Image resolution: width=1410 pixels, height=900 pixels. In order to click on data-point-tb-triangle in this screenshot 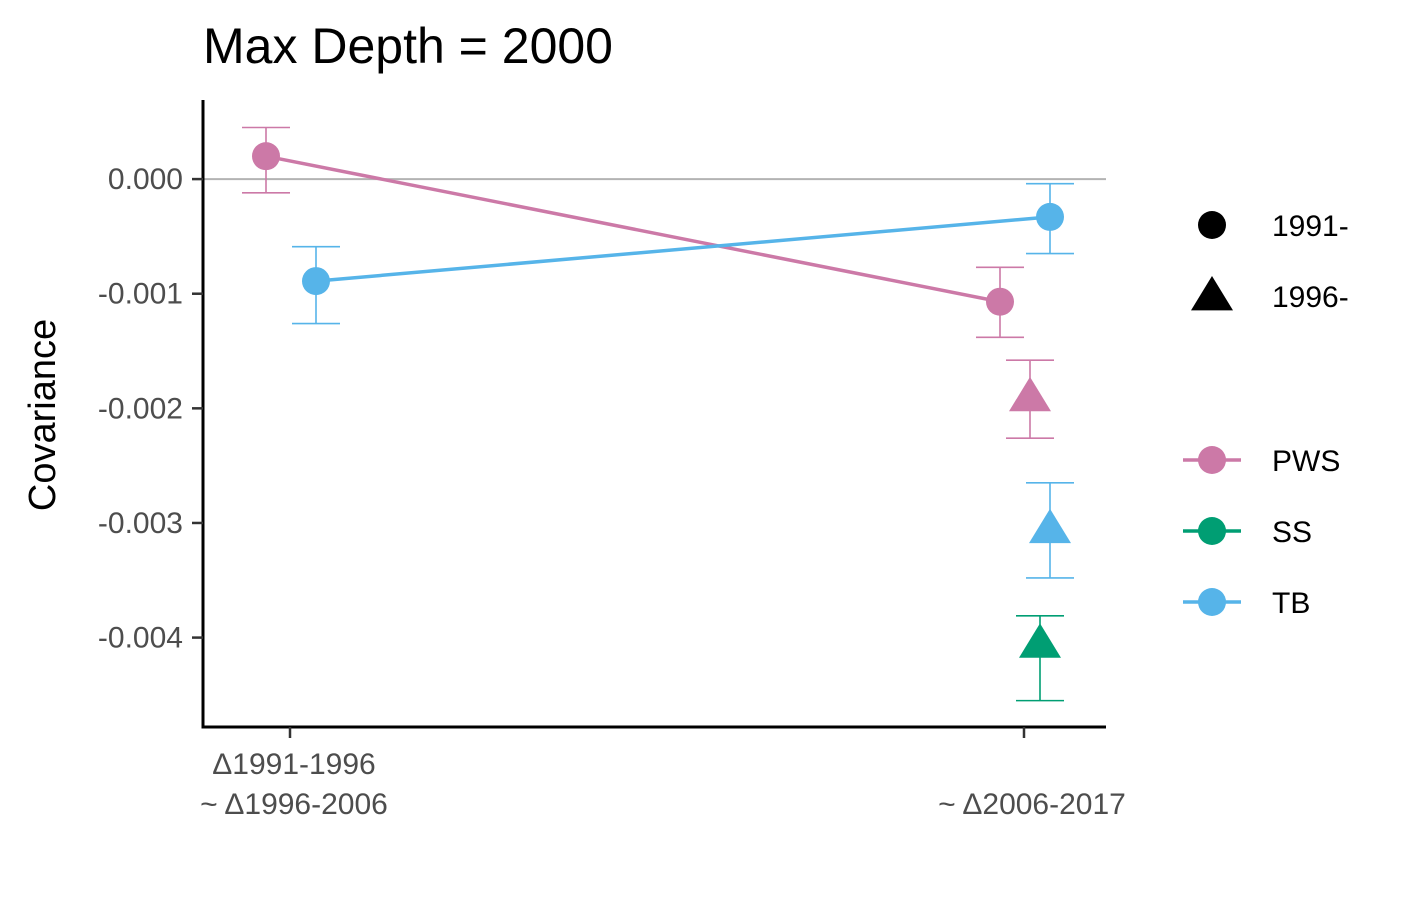, I will do `click(1050, 530)`.